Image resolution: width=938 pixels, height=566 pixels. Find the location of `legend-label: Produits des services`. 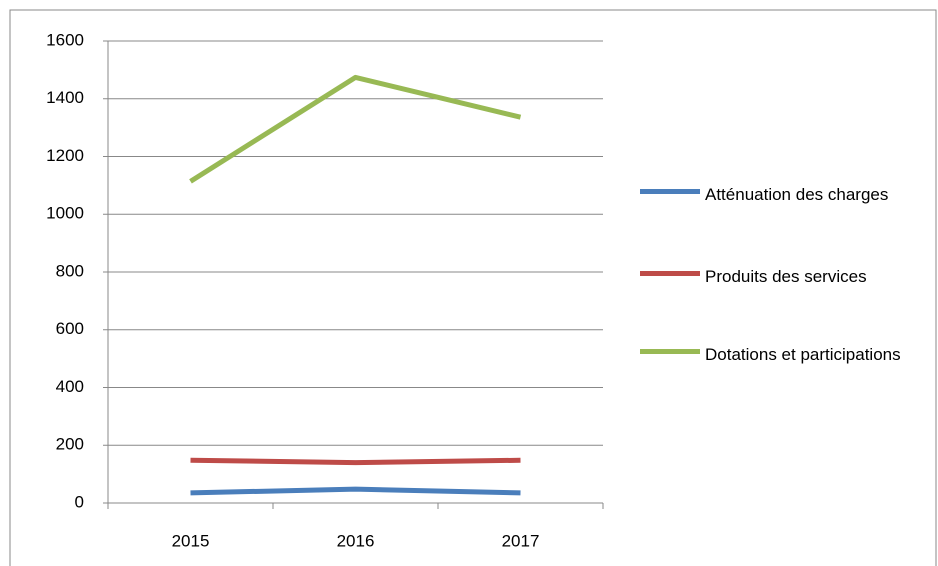

legend-label: Produits des services is located at coordinates (786, 276).